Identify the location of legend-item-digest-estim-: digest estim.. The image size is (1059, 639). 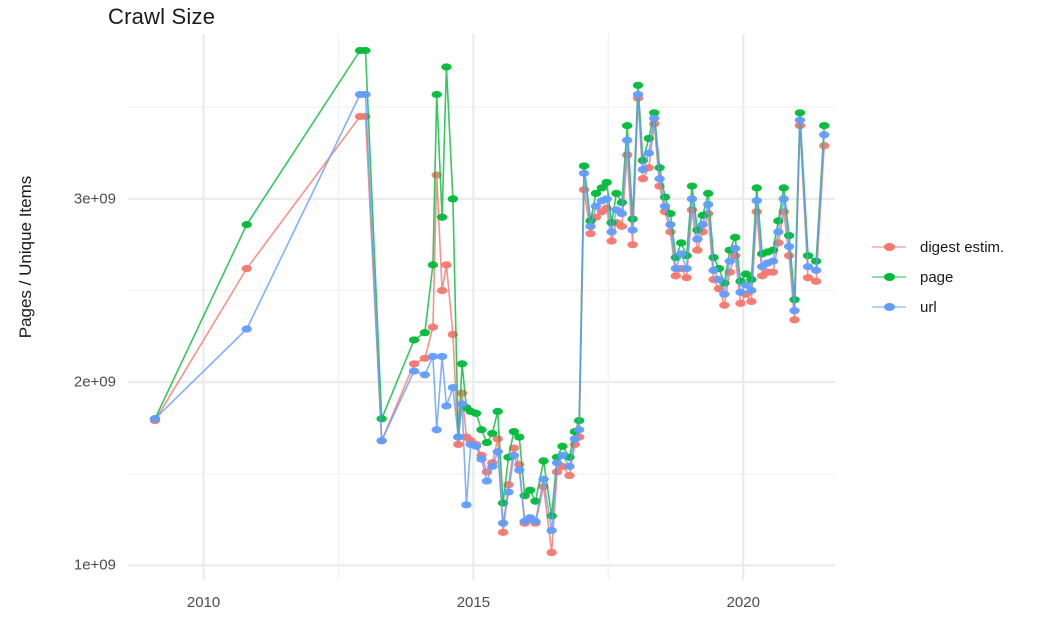
(962, 247).